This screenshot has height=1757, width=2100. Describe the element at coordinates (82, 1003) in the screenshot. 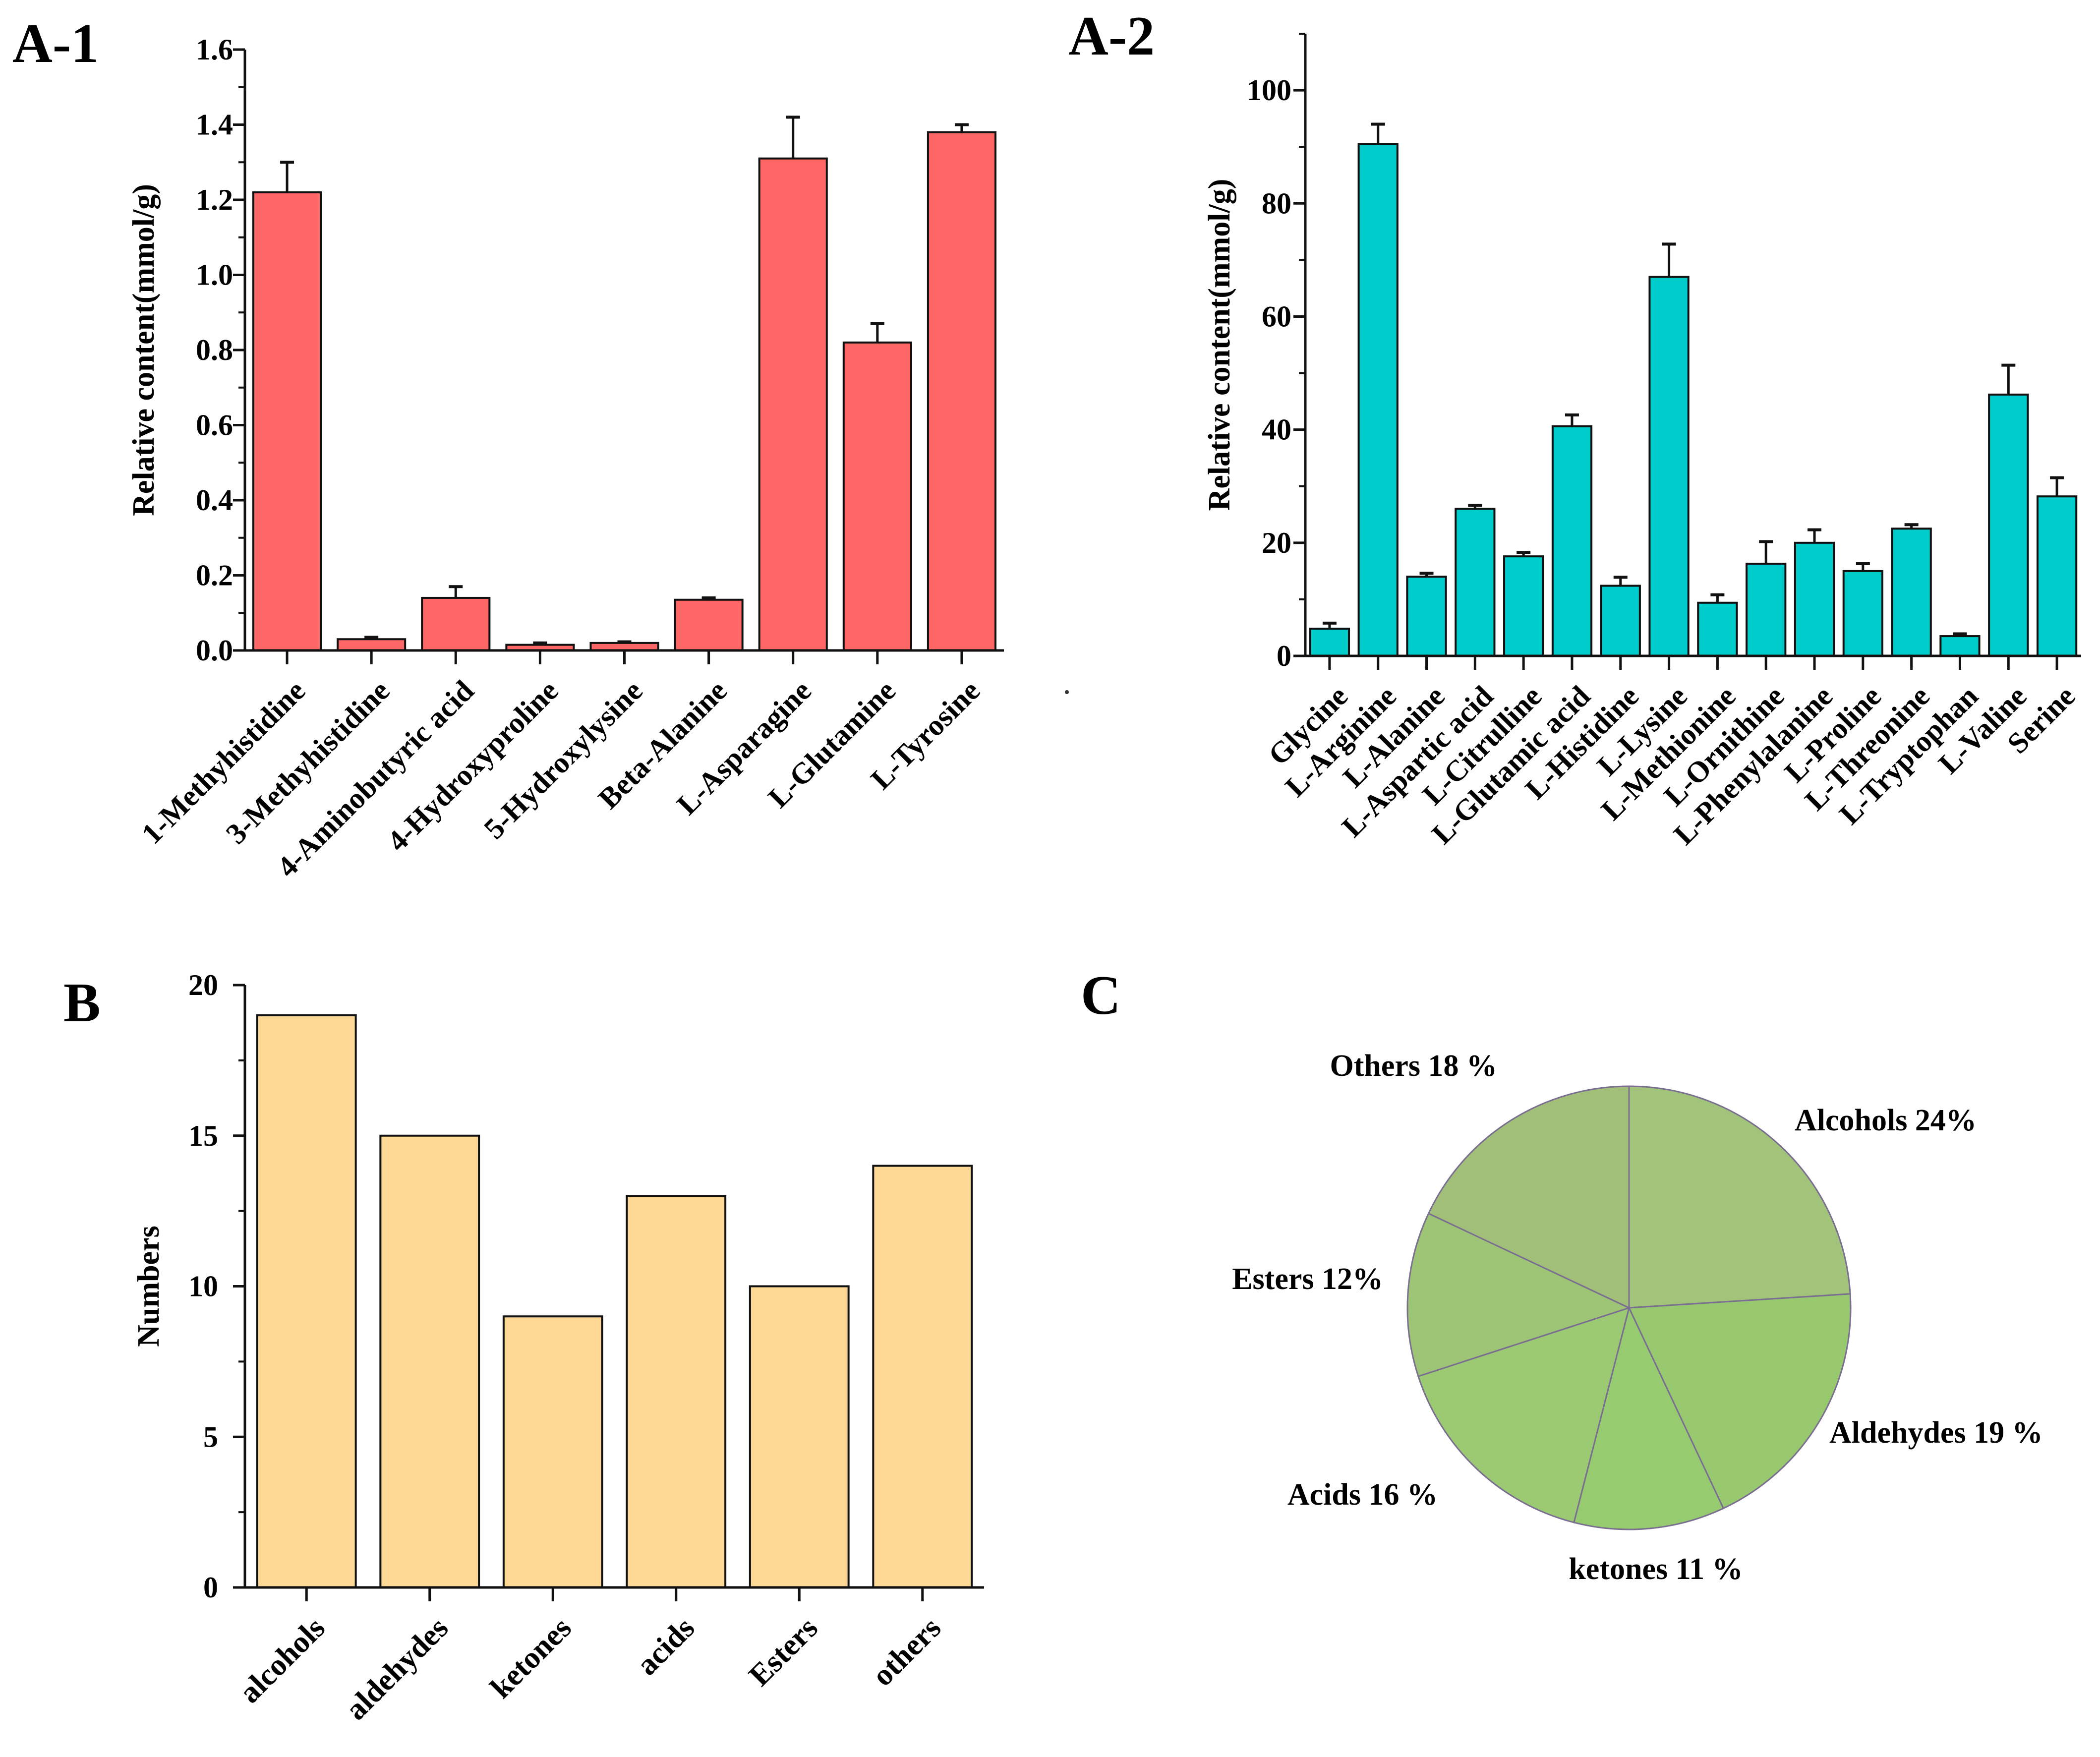

I see `panel-label-b: B` at that location.